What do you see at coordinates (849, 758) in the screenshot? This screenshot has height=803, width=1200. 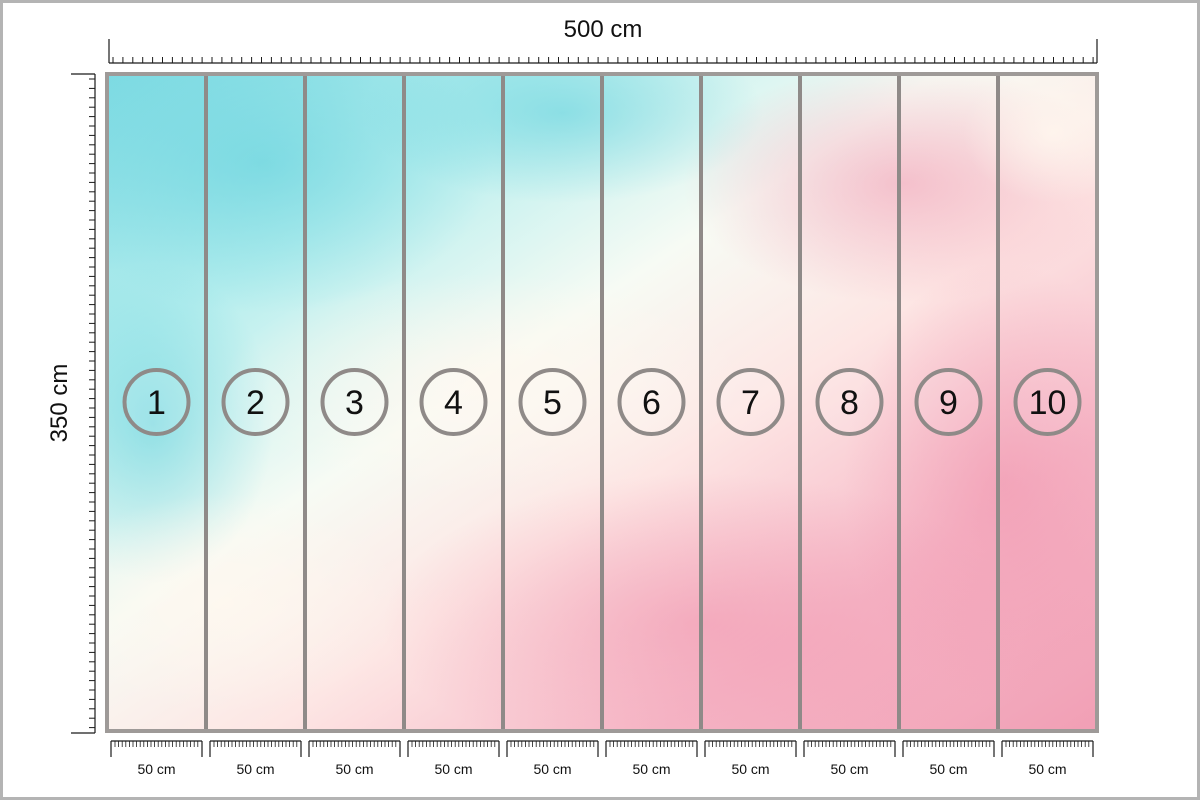 I see `panel-width-ruler-8: 50 cm` at bounding box center [849, 758].